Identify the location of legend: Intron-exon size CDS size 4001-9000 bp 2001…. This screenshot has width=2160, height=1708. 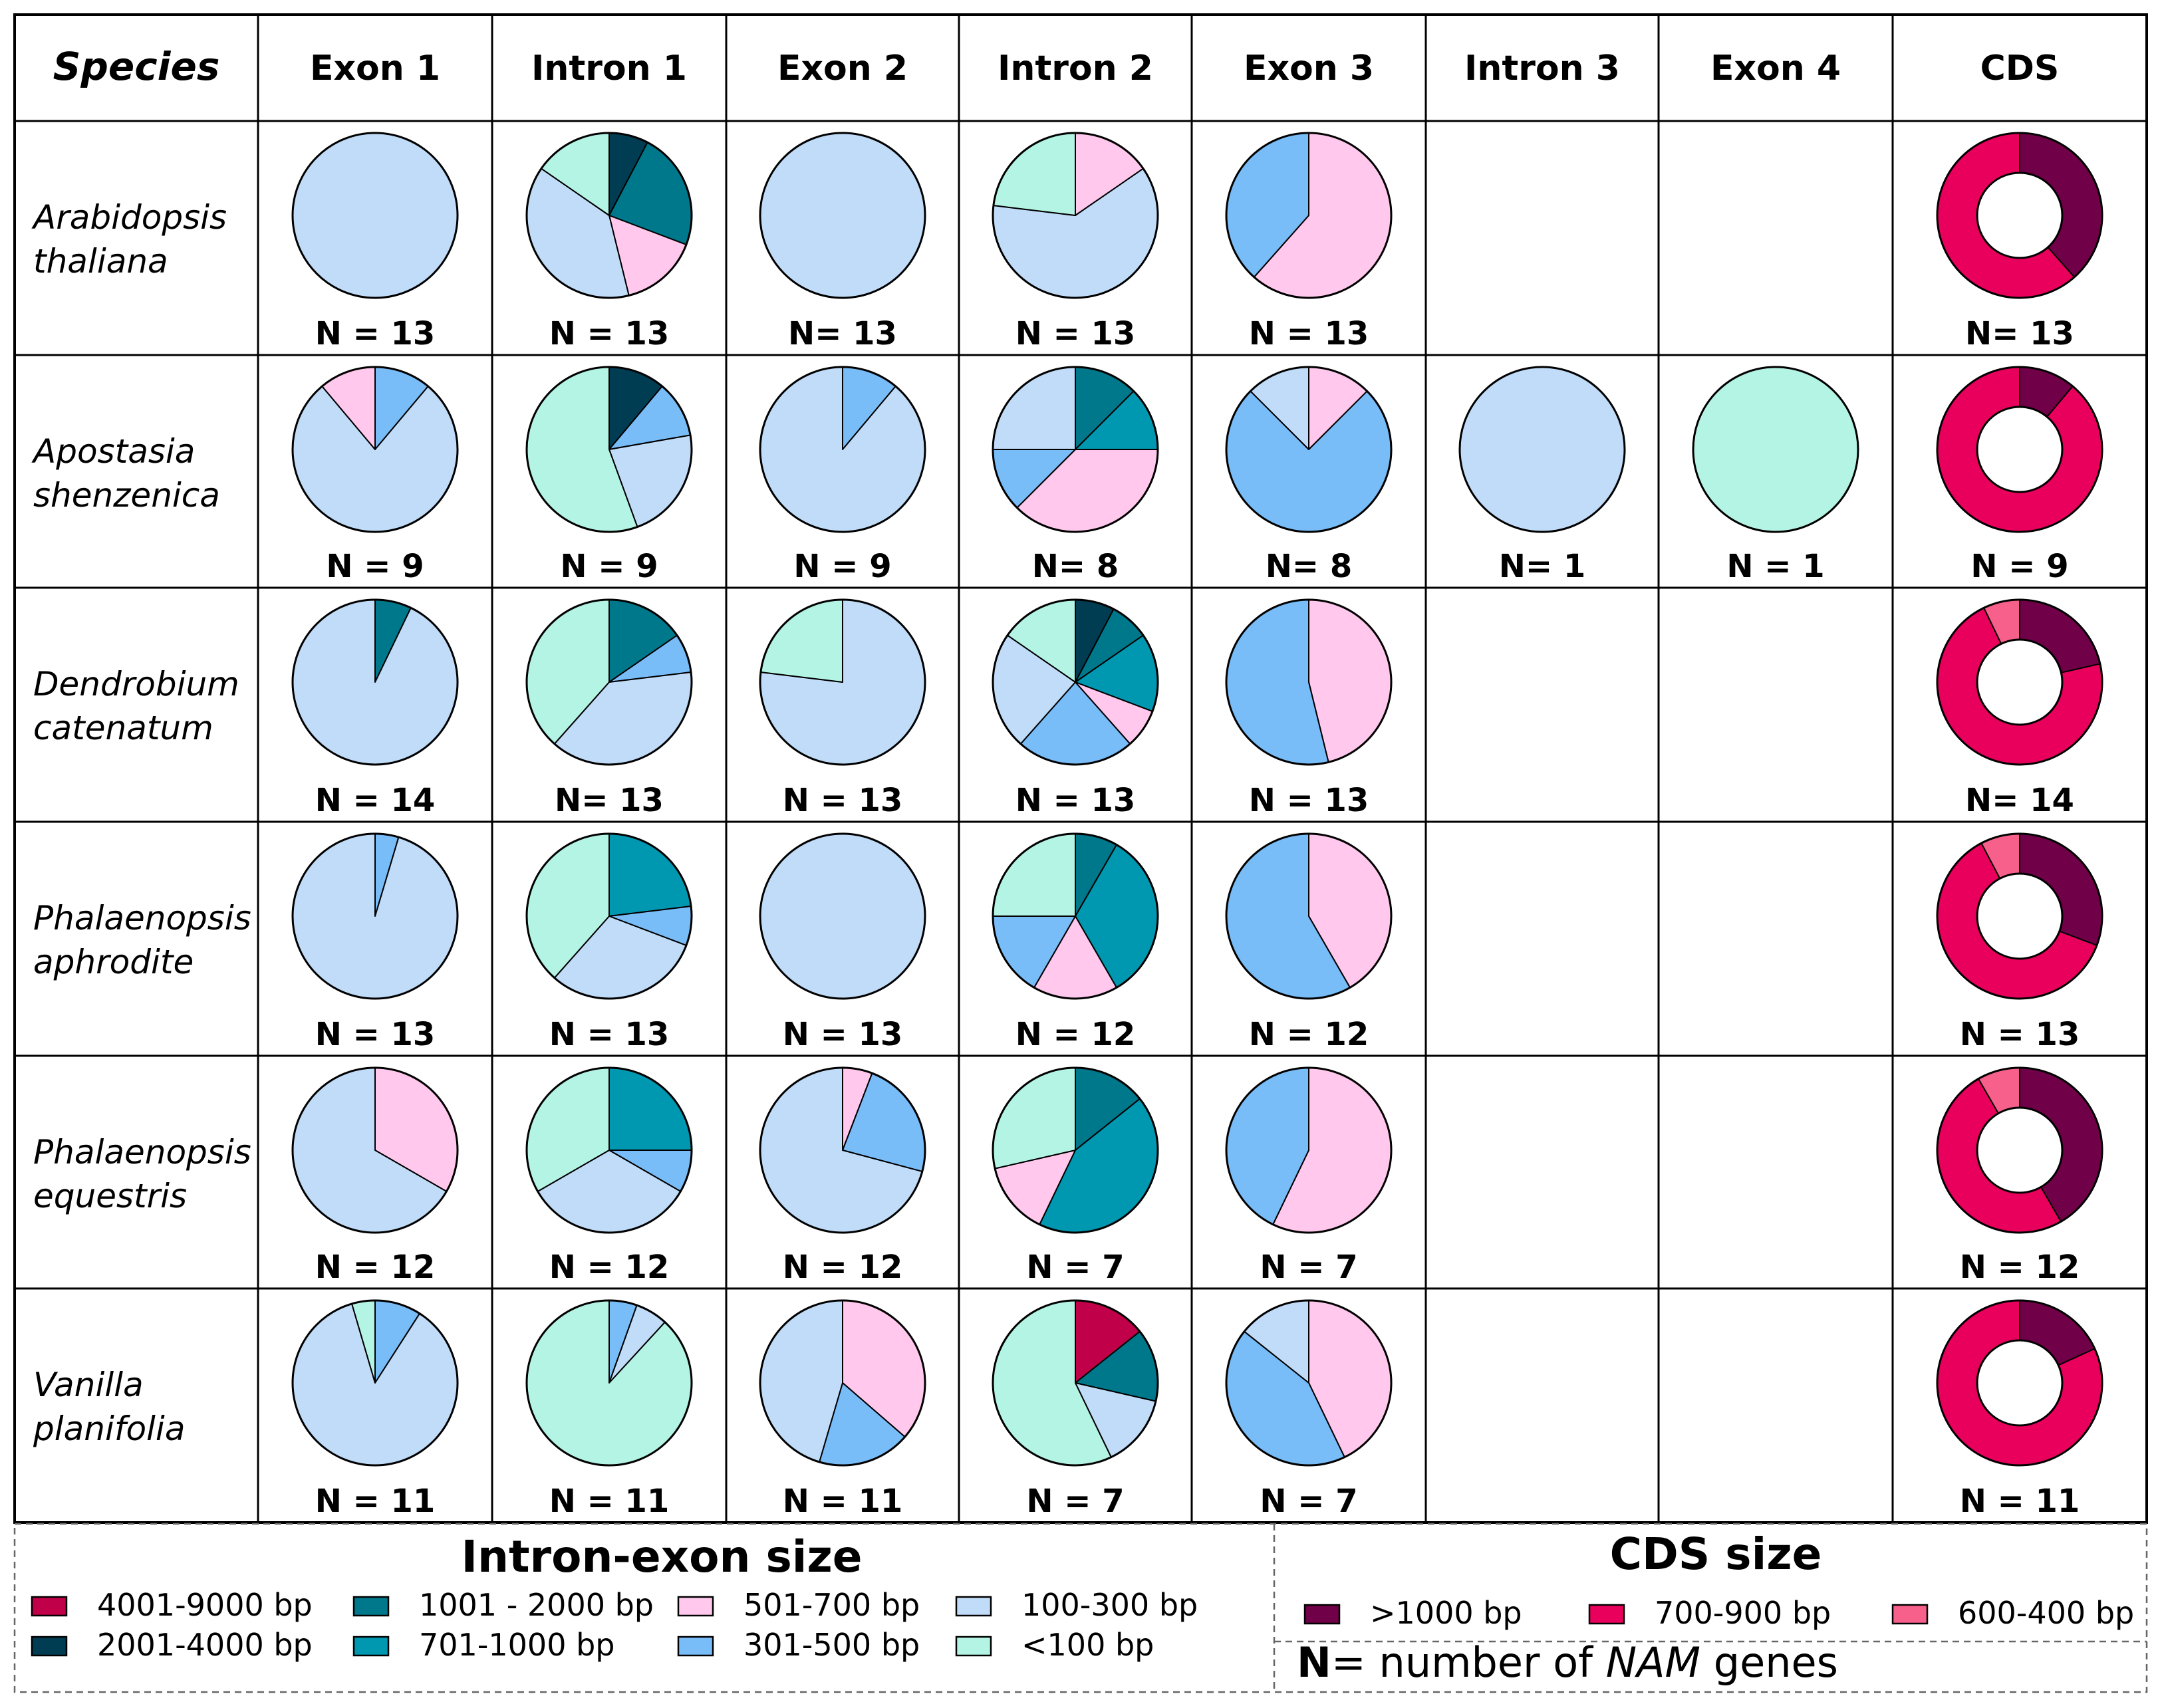
(1082, 1607).